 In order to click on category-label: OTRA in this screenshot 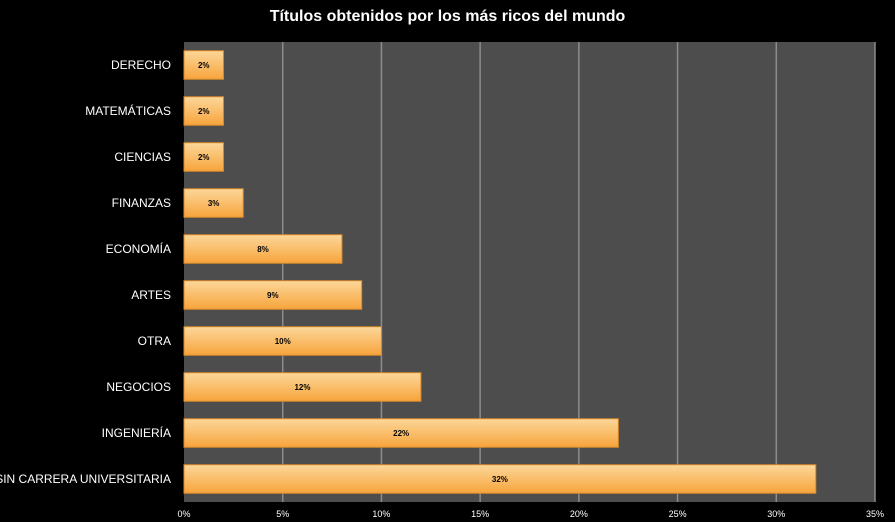, I will do `click(154, 341)`.